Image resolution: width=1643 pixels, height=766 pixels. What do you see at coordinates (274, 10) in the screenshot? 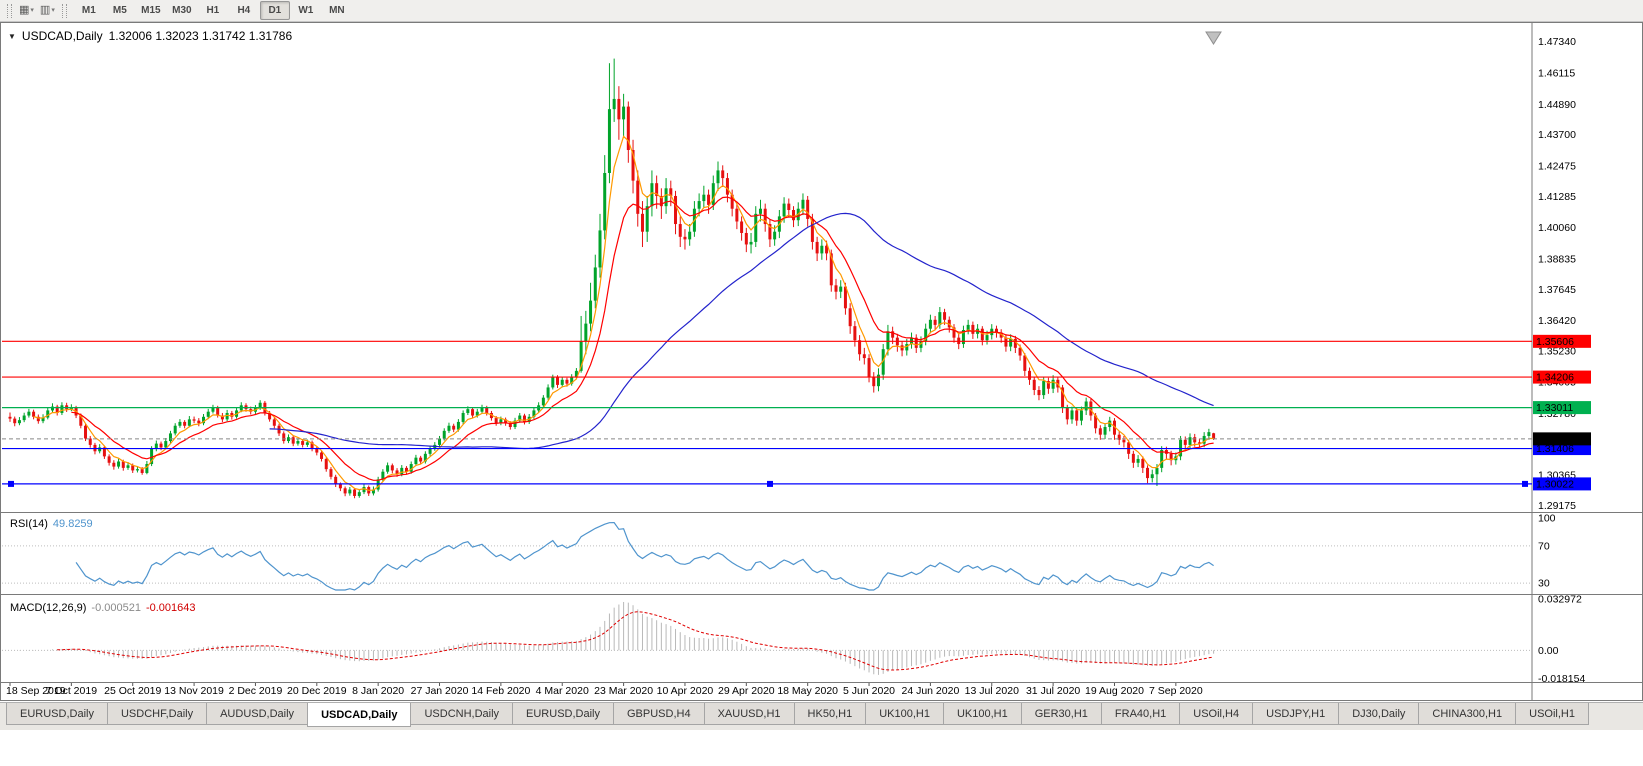
I see `timeframe-button-d1: D1` at bounding box center [274, 10].